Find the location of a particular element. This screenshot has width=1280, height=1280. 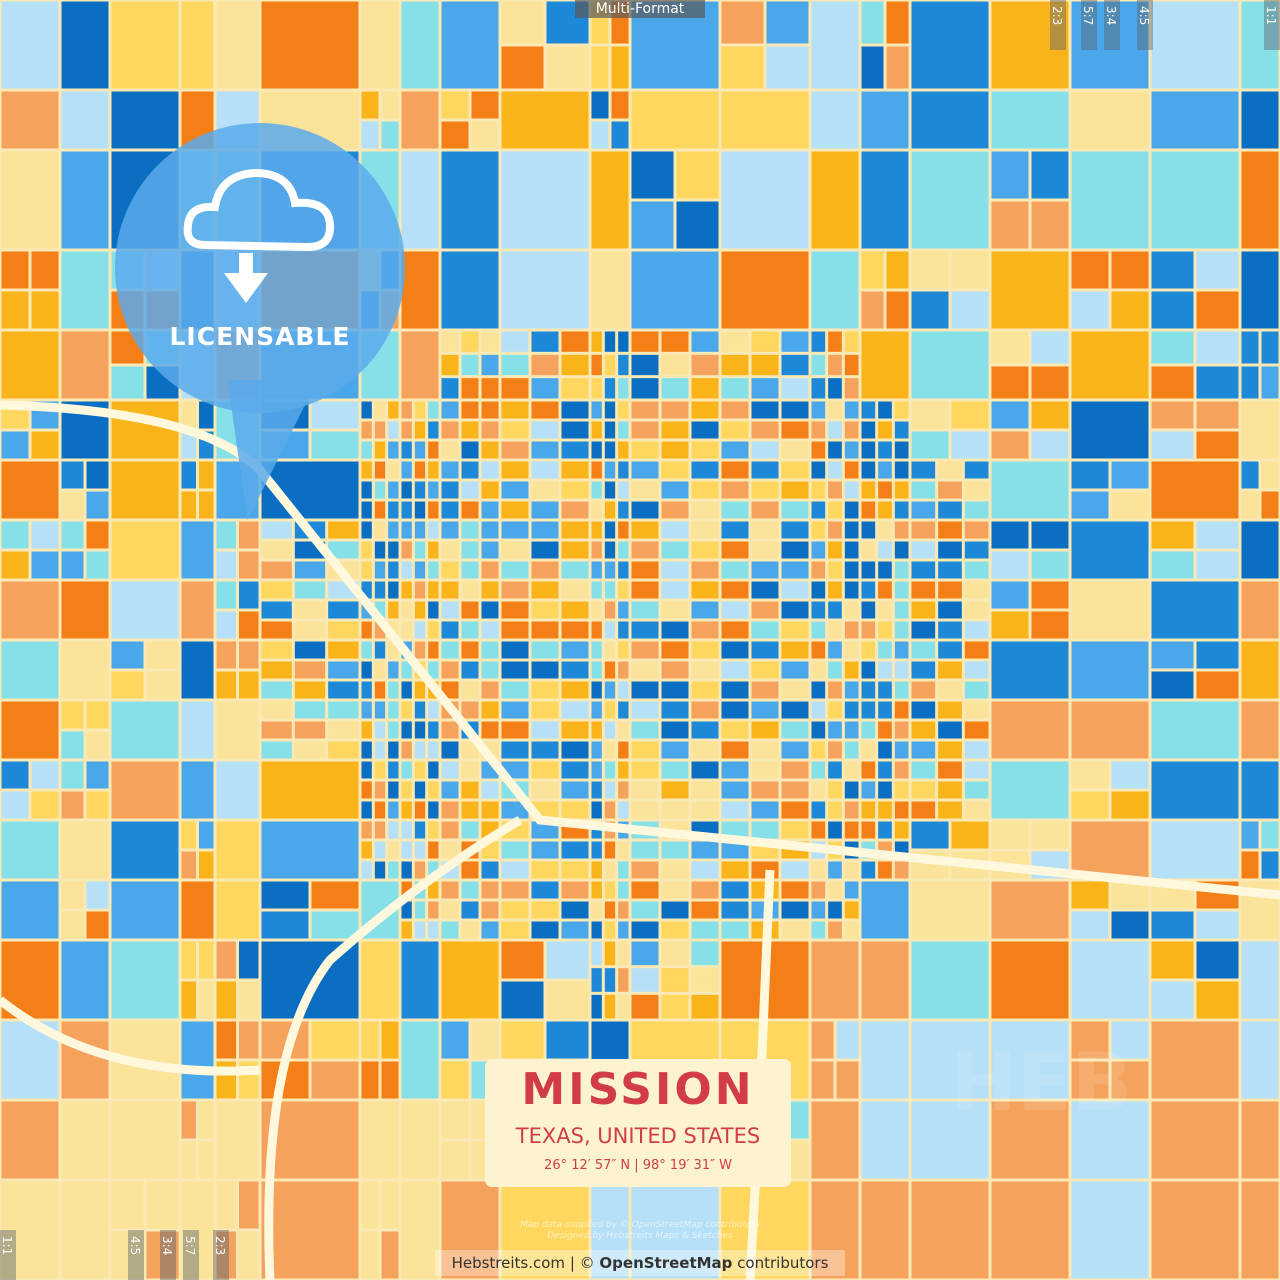

coordinates: 26° 12′ 57″ N | 98° 19′ 31″ W is located at coordinates (638, 1165).